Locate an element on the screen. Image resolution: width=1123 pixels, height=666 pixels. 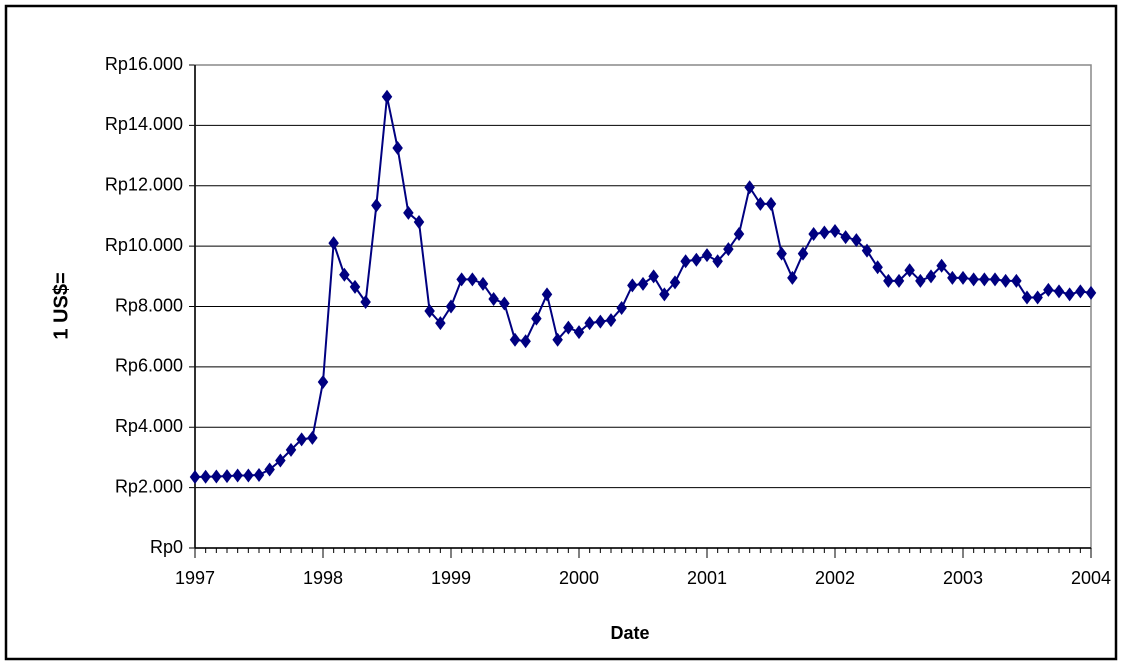
x-tick-label: 1997 is located at coordinates (195, 578).